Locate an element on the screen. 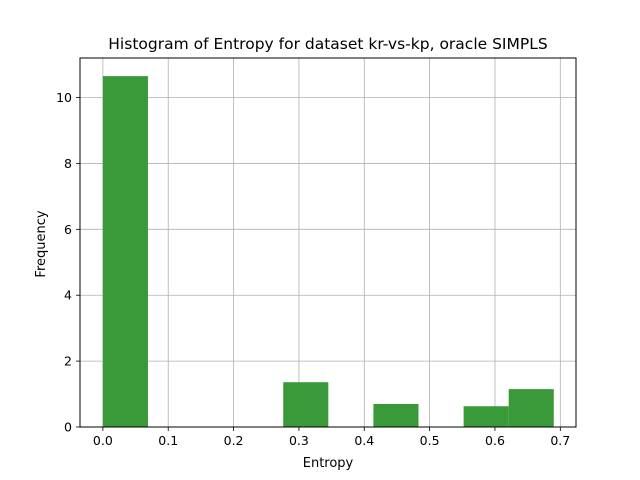 The image size is (640, 480). y-tick-label-4: 8 is located at coordinates (68, 163).